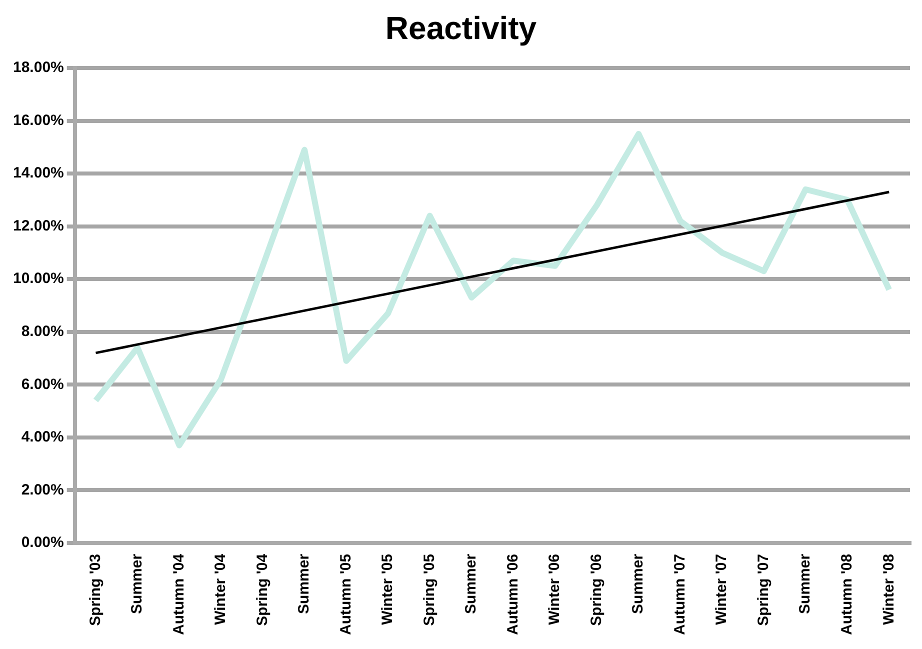 Image resolution: width=922 pixels, height=649 pixels. I want to click on x-tick-label: Winter '04, so click(221, 589).